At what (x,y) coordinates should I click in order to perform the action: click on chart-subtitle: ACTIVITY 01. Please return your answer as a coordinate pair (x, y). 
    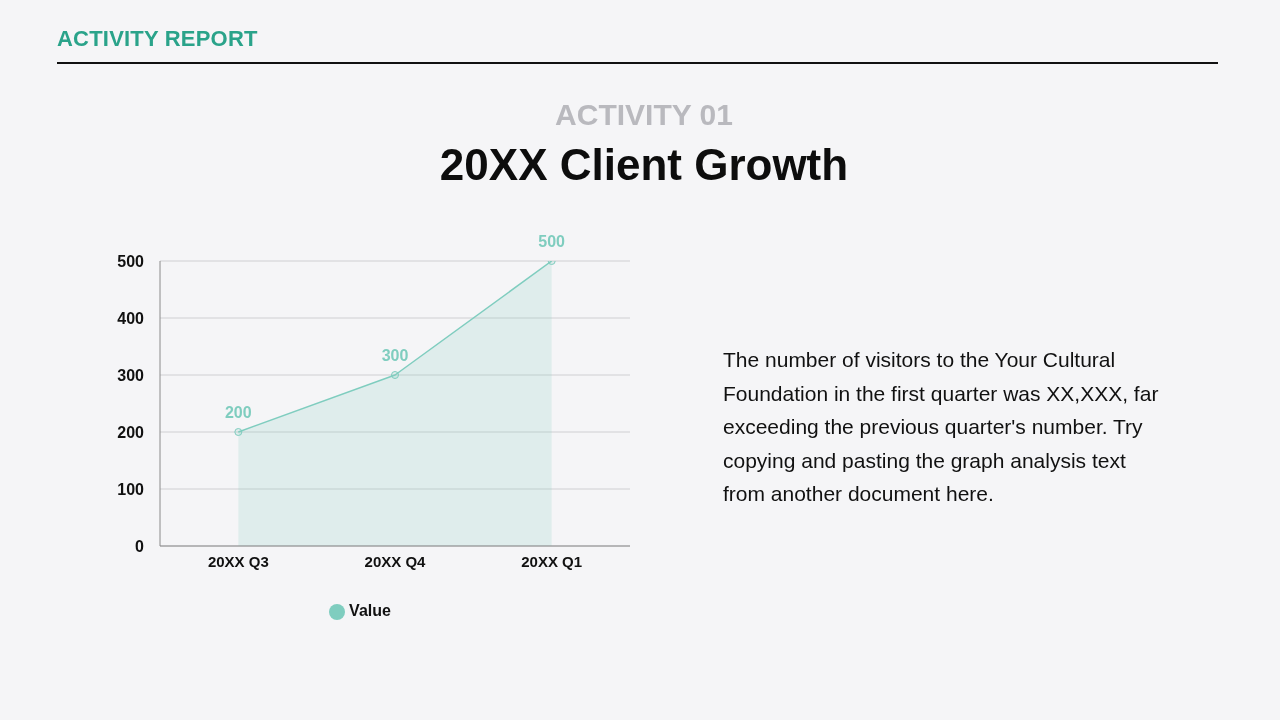
    Looking at the image, I should click on (644, 115).